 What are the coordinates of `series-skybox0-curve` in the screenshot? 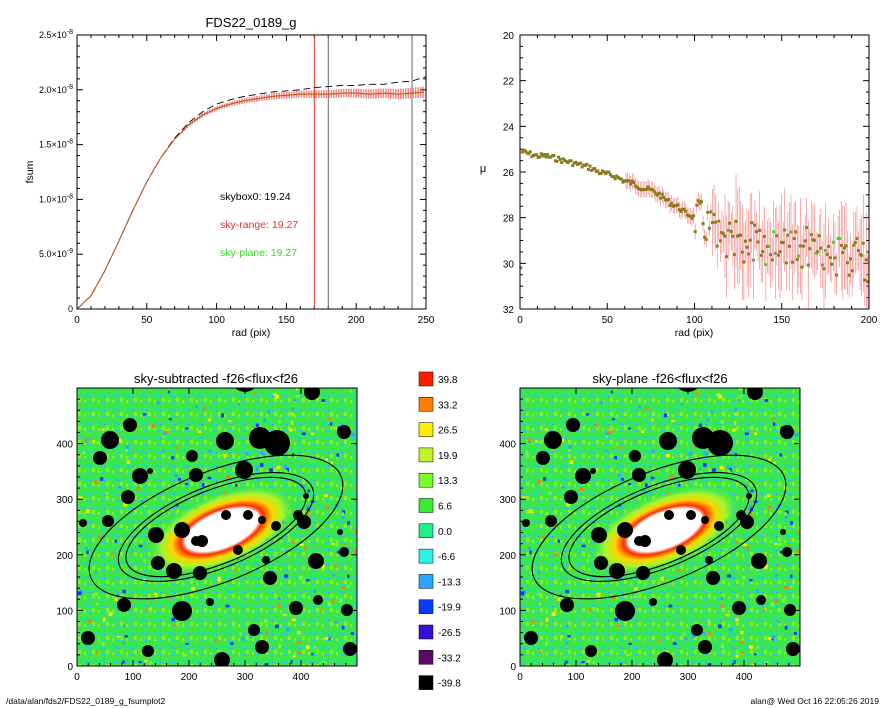 It's located at (251, 193).